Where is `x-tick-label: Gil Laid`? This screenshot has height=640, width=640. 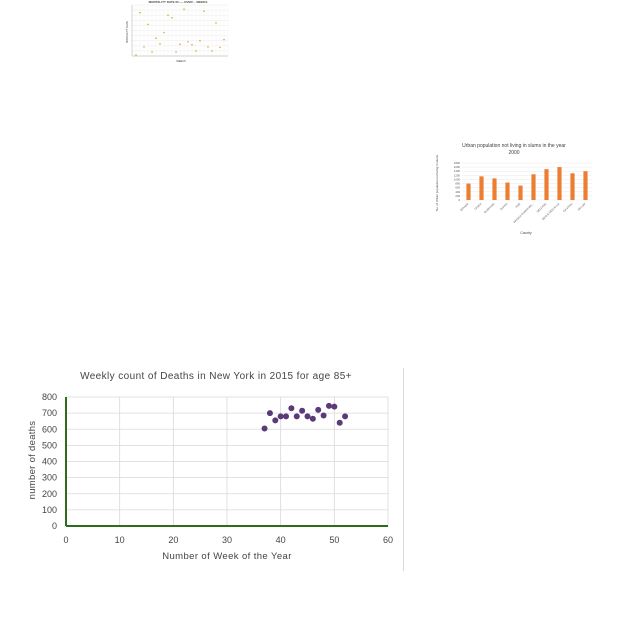 x-tick-label: Gil Laid is located at coordinates (582, 207).